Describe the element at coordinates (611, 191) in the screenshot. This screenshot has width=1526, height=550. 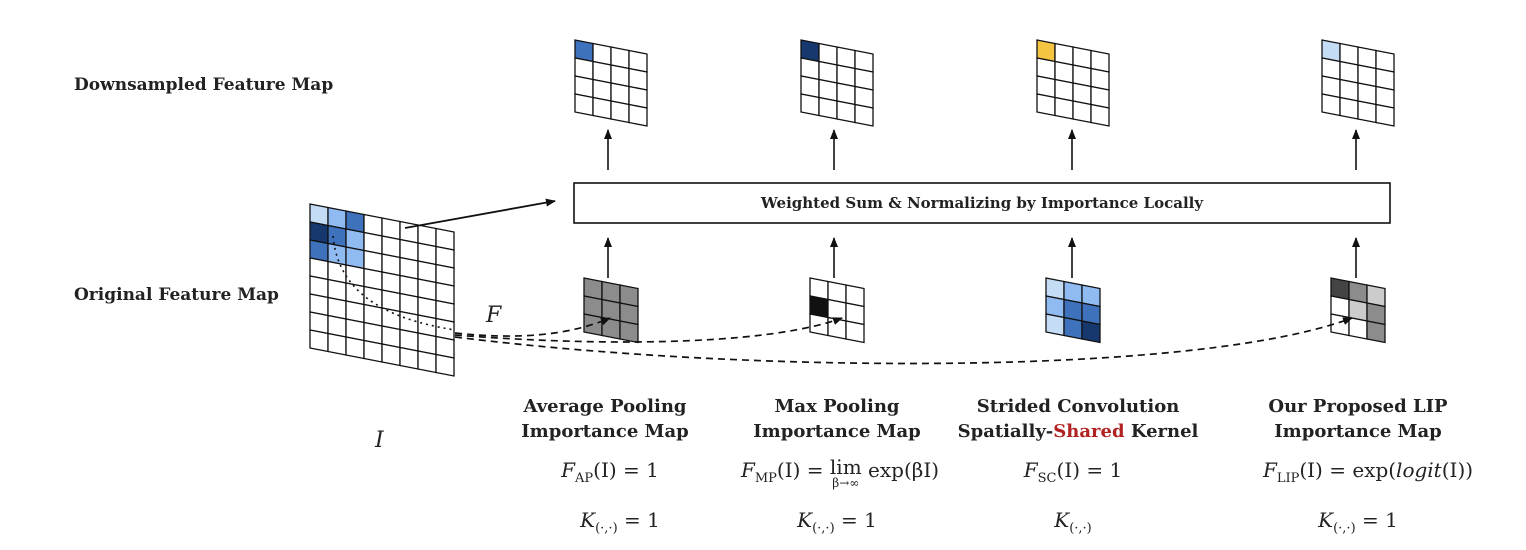
I see `column-average-pooling` at that location.